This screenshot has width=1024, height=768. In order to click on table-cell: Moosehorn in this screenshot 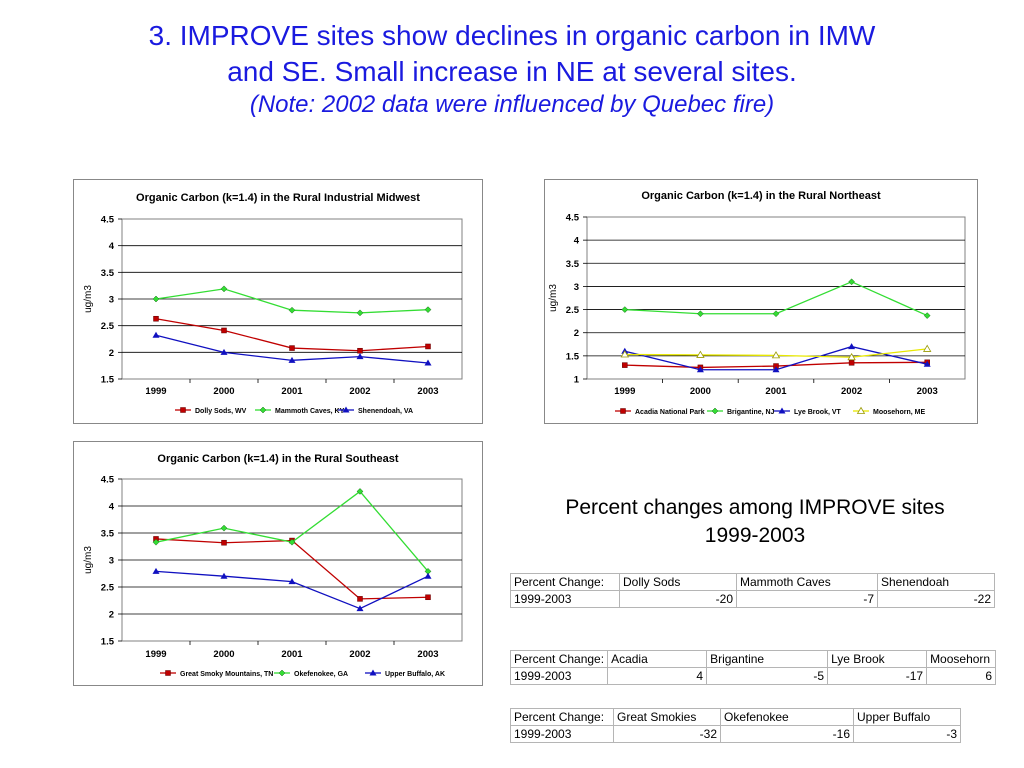, I will do `click(961, 659)`.